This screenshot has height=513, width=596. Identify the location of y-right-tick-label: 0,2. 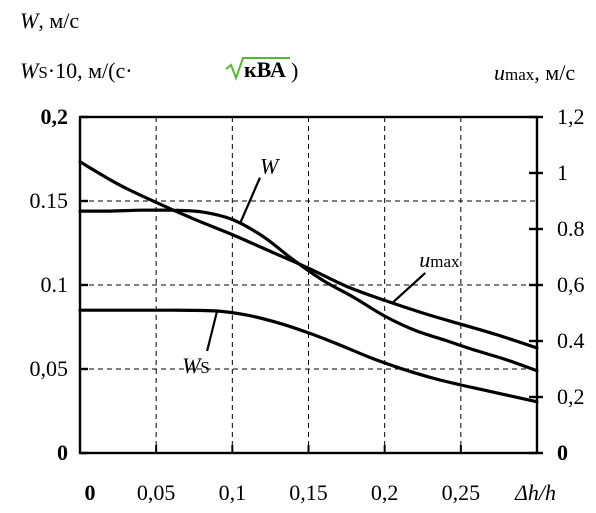
(571, 396).